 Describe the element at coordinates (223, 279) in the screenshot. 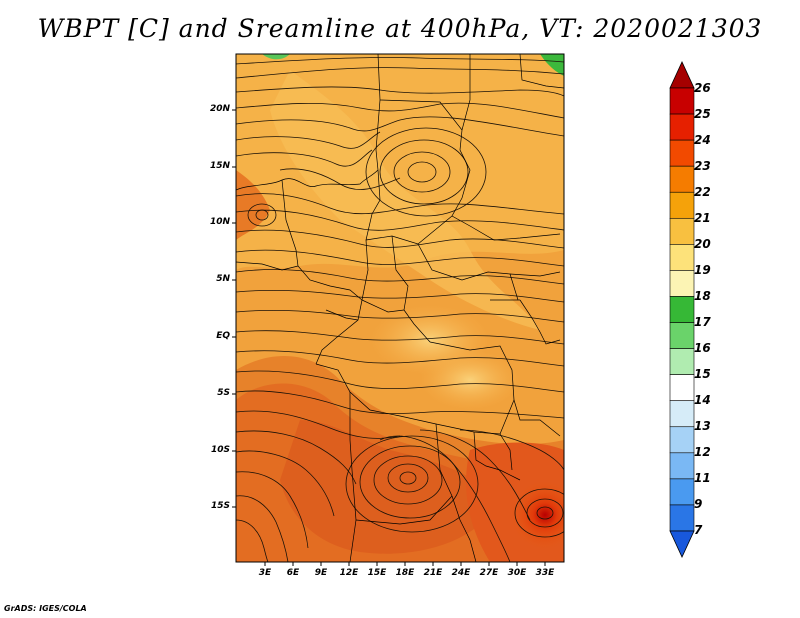

I see `lat-label-5n: 5N` at that location.